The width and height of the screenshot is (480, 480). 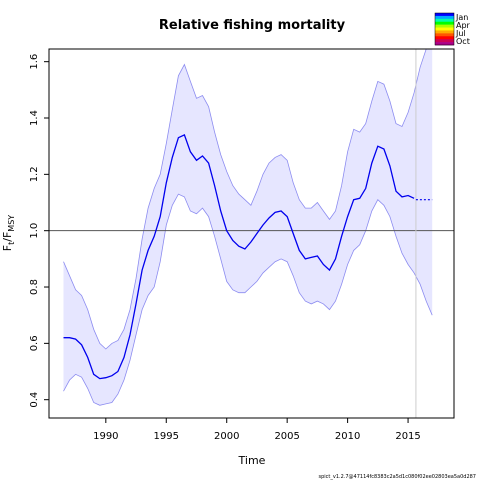 I want to click on y-tick-label: 1.6, so click(x=34, y=62).